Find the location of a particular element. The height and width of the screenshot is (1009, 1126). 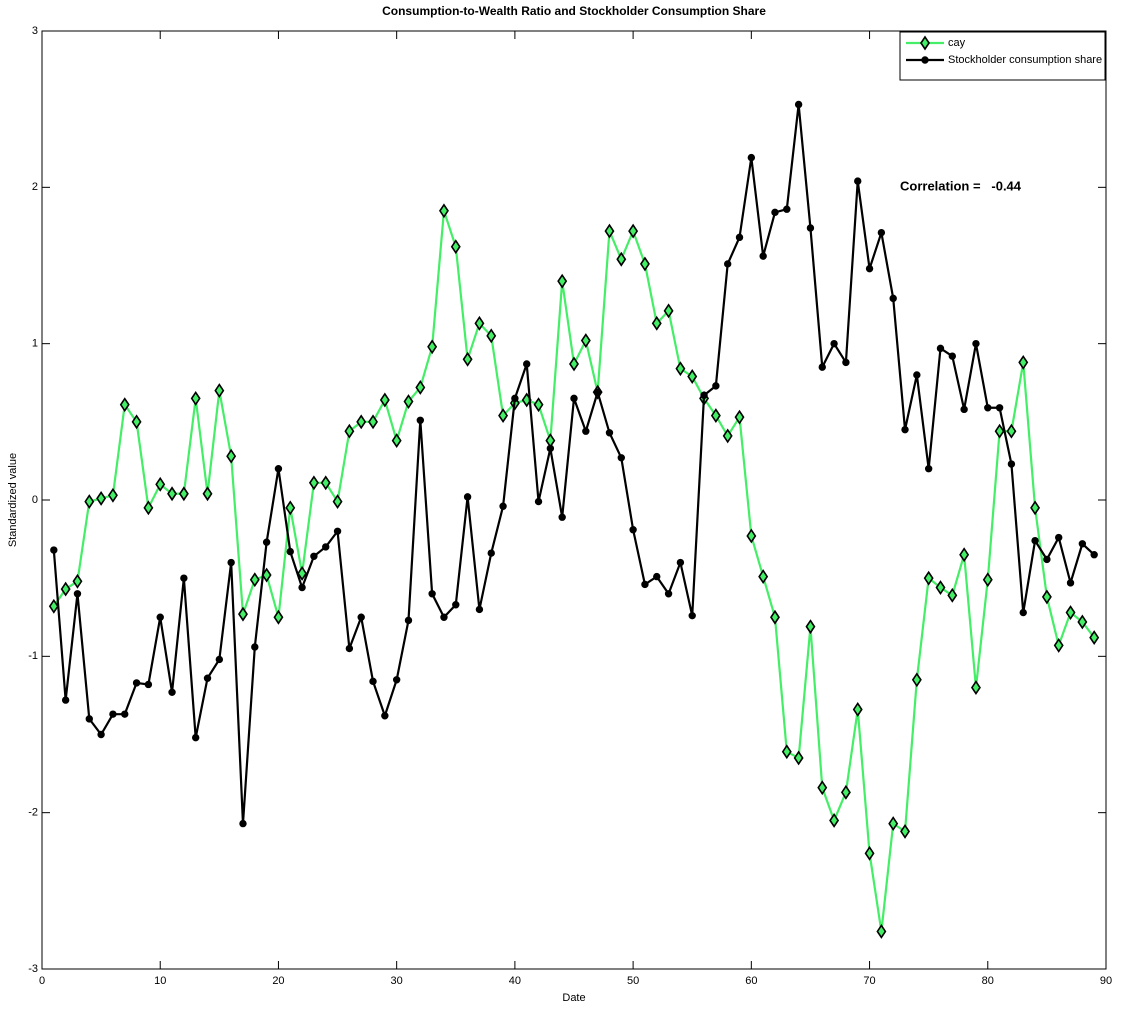

x-axis-label: Date is located at coordinates (573, 998).